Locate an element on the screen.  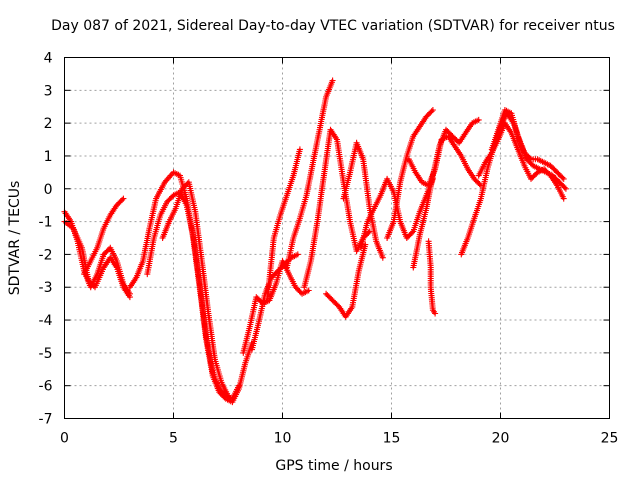
x-tick-label: 0 is located at coordinates (64, 439).